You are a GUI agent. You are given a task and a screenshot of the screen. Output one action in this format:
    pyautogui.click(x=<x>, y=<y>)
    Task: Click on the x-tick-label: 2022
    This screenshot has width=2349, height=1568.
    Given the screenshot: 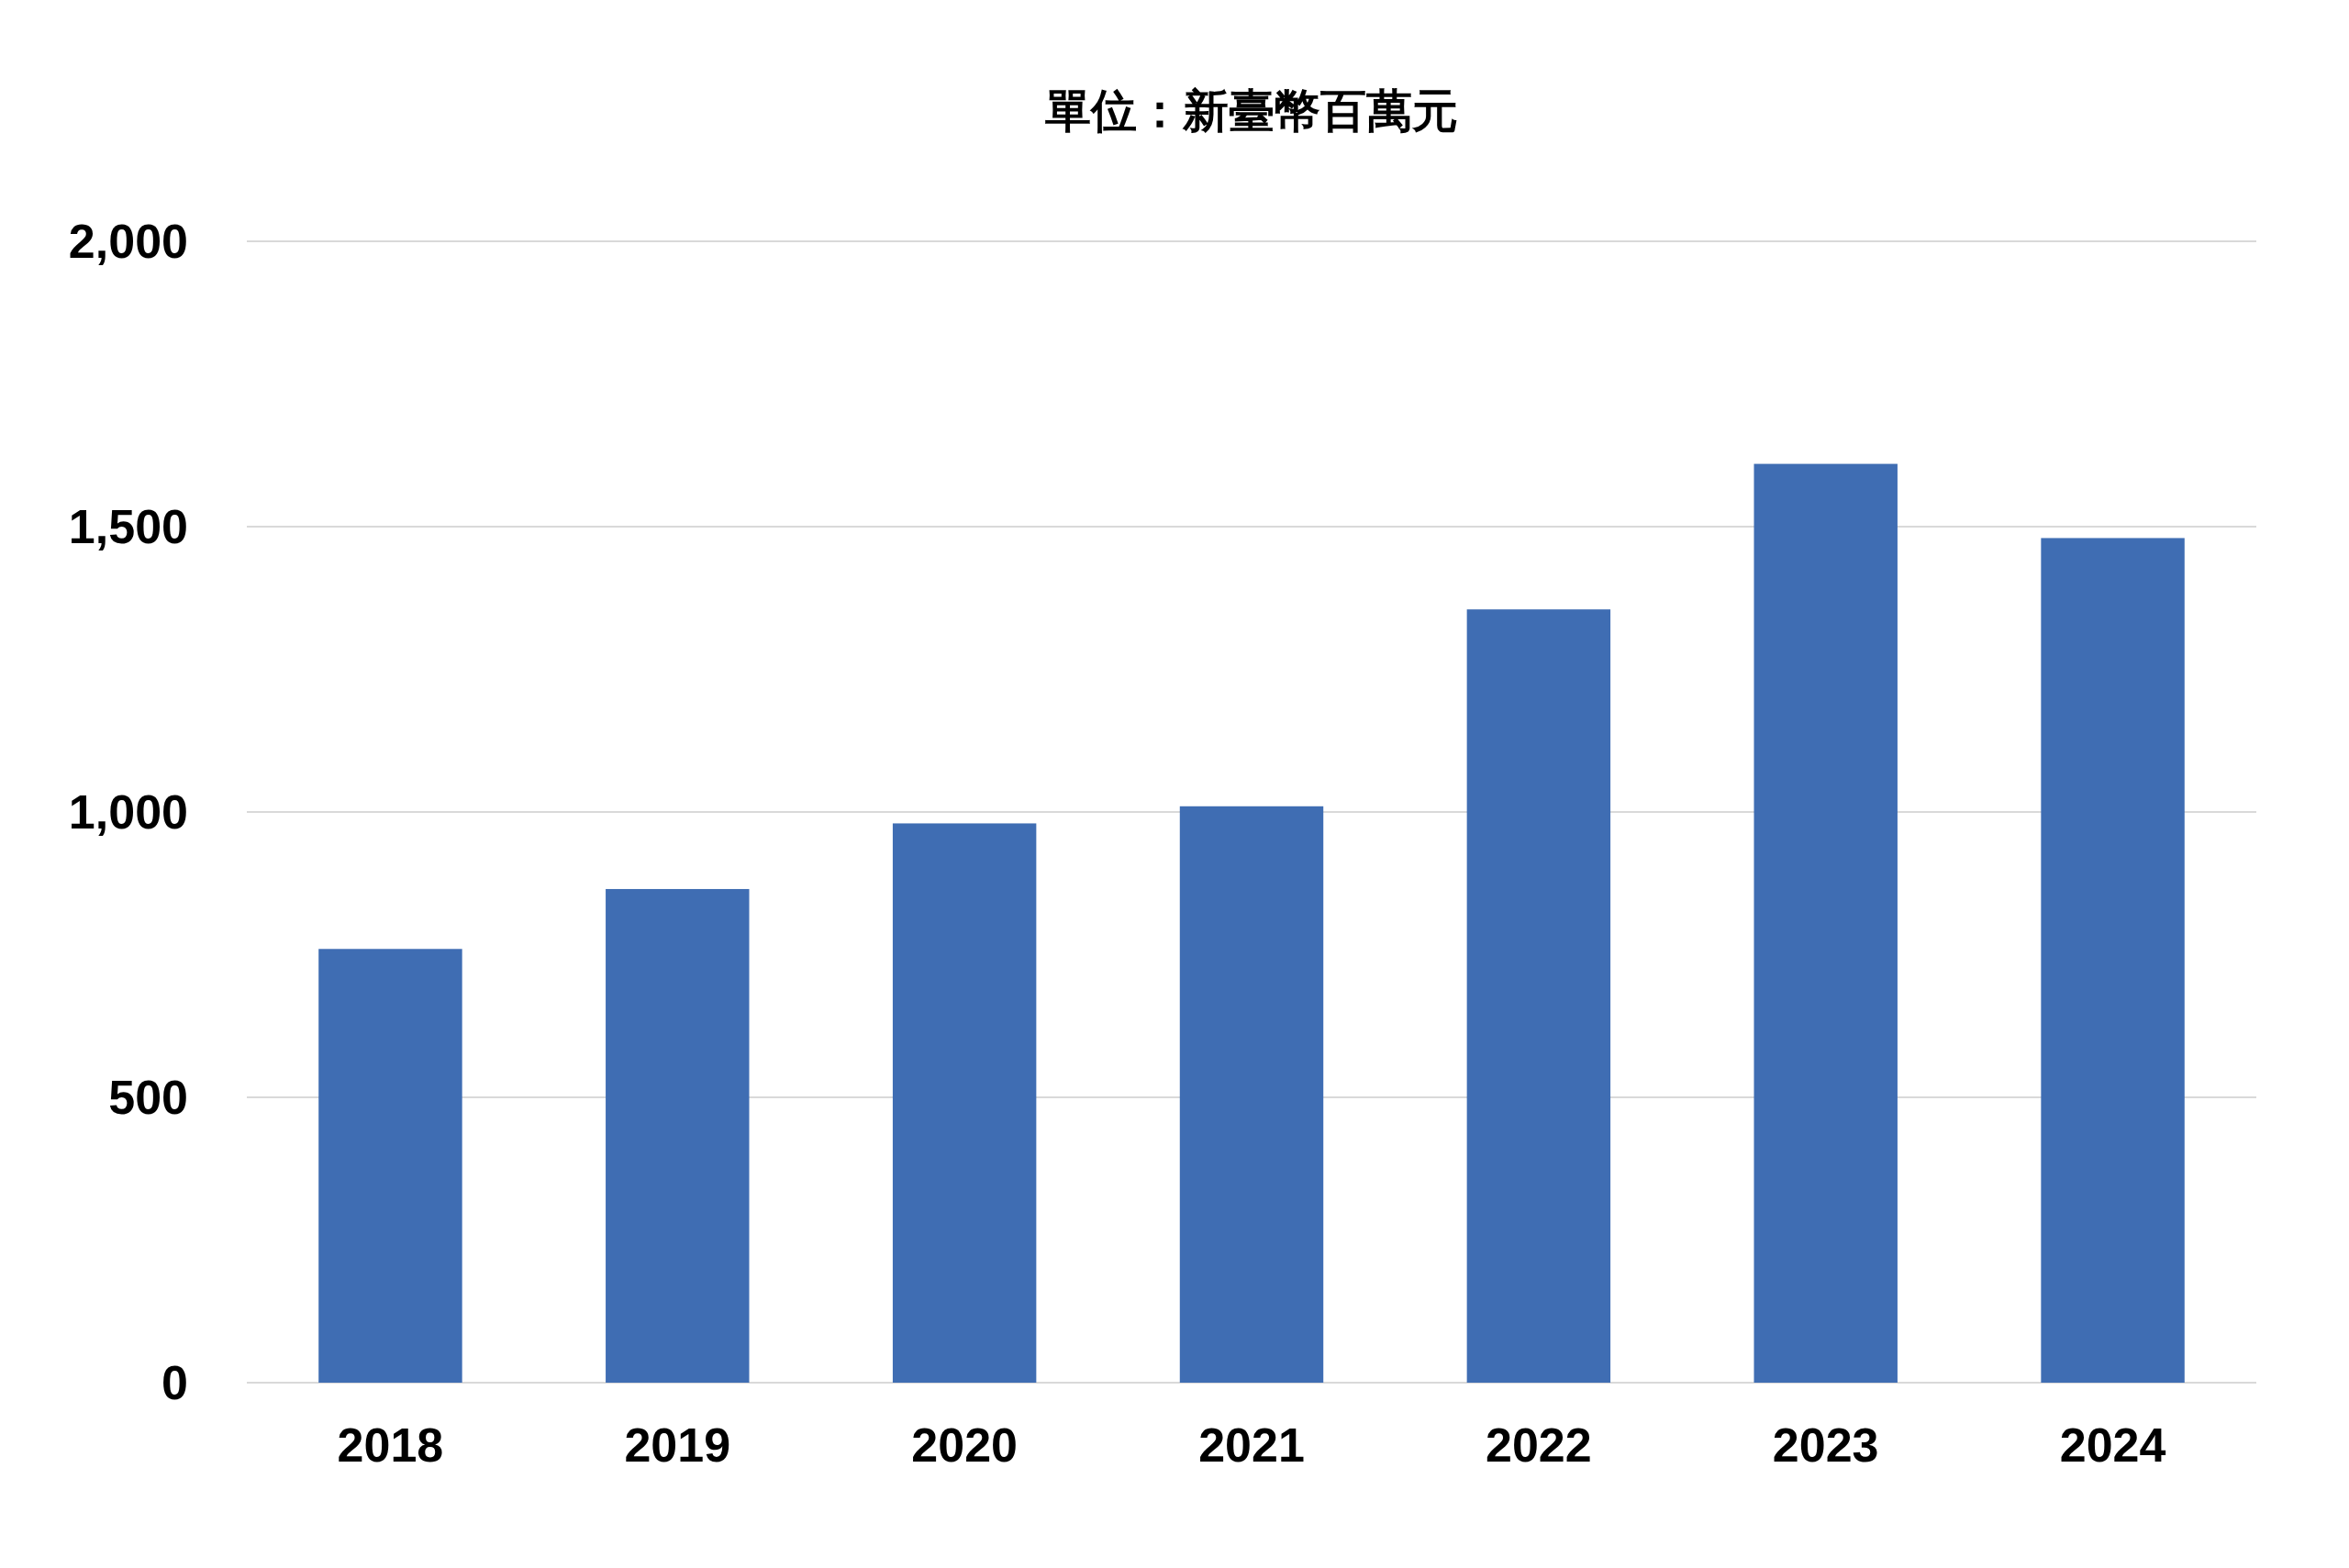 What is the action you would take?
    pyautogui.click(x=1539, y=1445)
    